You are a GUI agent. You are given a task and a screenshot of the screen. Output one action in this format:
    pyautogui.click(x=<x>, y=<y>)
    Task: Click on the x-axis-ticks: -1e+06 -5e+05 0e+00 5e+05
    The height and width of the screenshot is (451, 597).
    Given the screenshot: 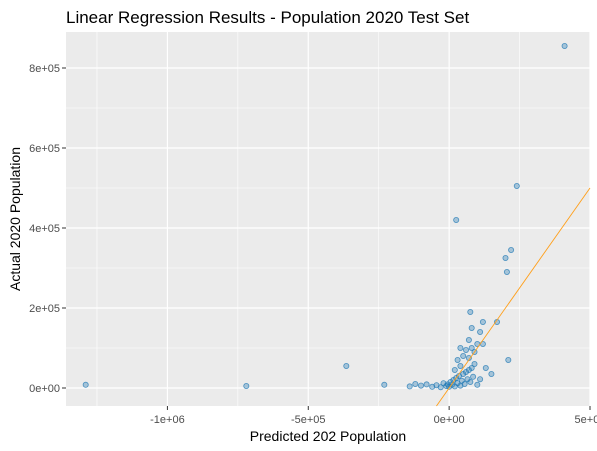 What is the action you would take?
    pyautogui.click(x=373, y=416)
    